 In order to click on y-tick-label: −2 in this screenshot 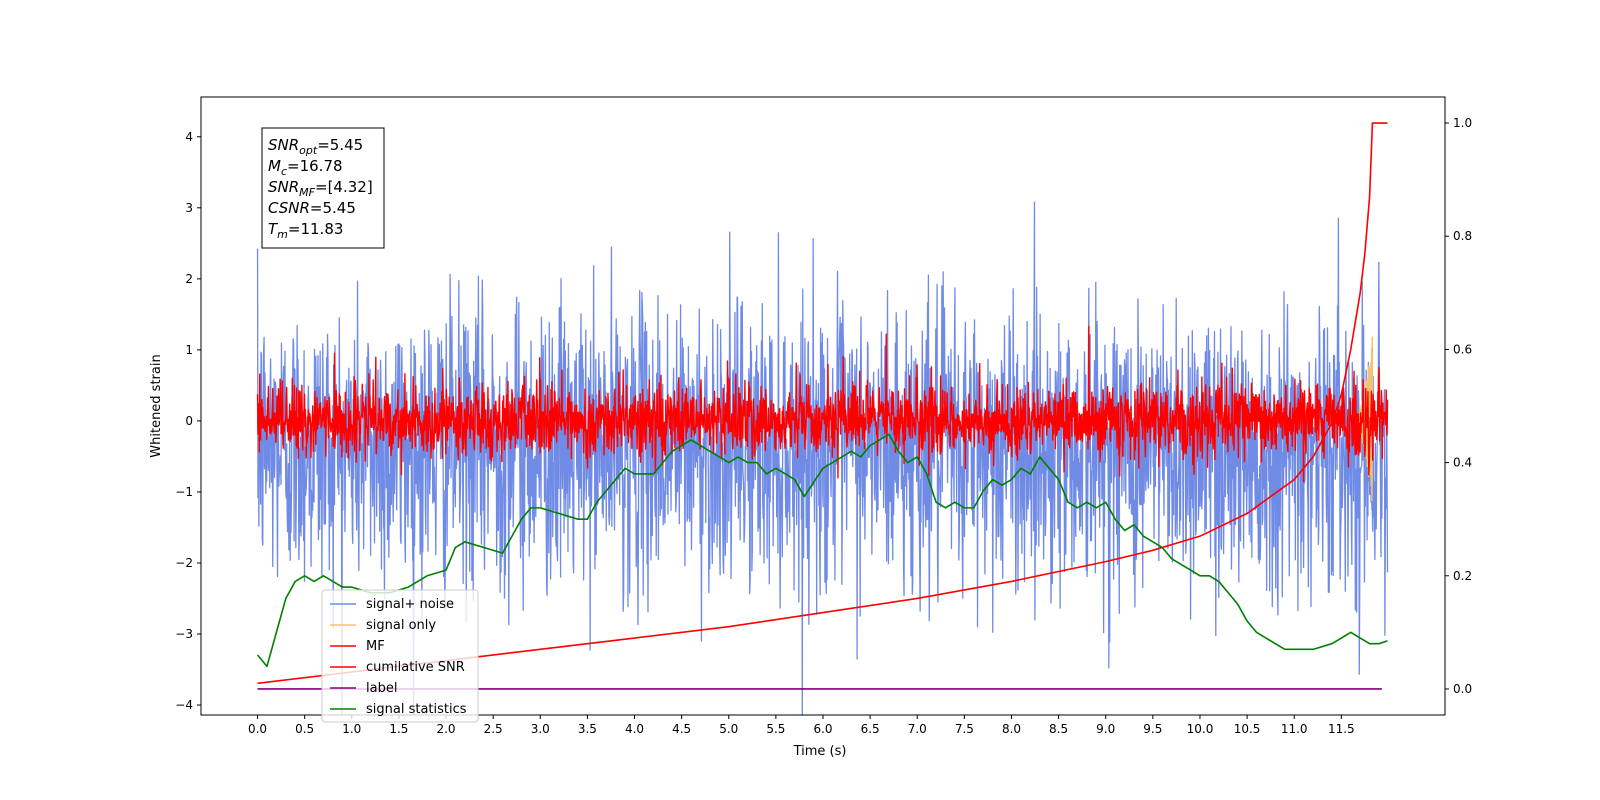, I will do `click(184, 563)`.